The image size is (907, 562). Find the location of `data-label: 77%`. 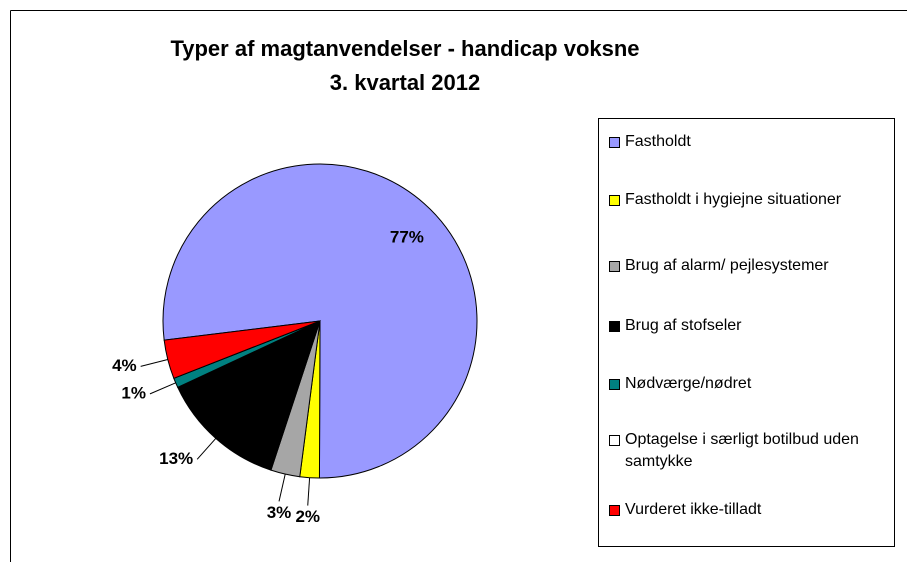

data-label: 77% is located at coordinates (407, 237).